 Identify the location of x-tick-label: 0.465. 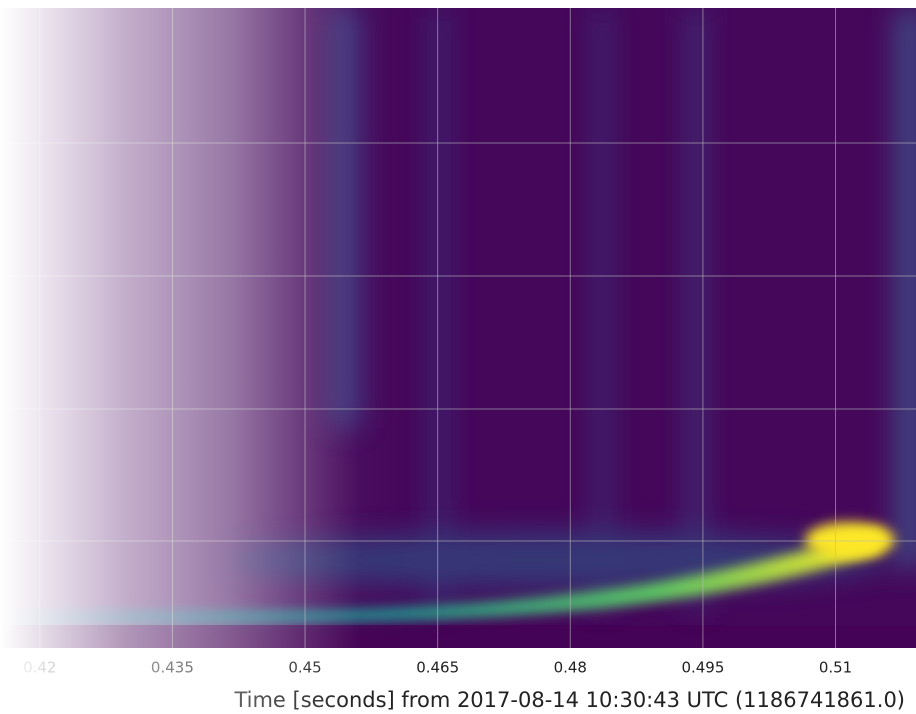
(437, 668).